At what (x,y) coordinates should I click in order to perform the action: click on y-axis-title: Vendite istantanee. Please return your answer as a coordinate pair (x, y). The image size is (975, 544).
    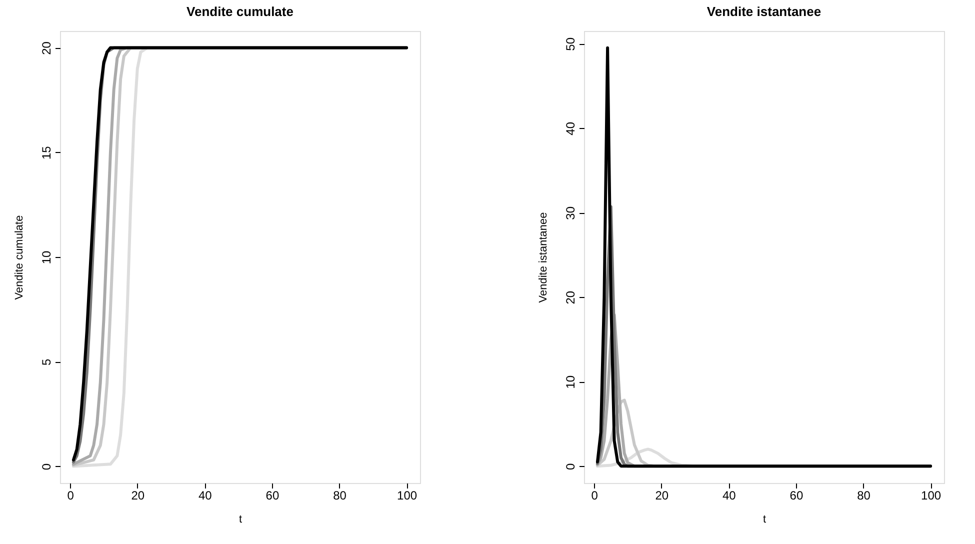
    Looking at the image, I should click on (544, 257).